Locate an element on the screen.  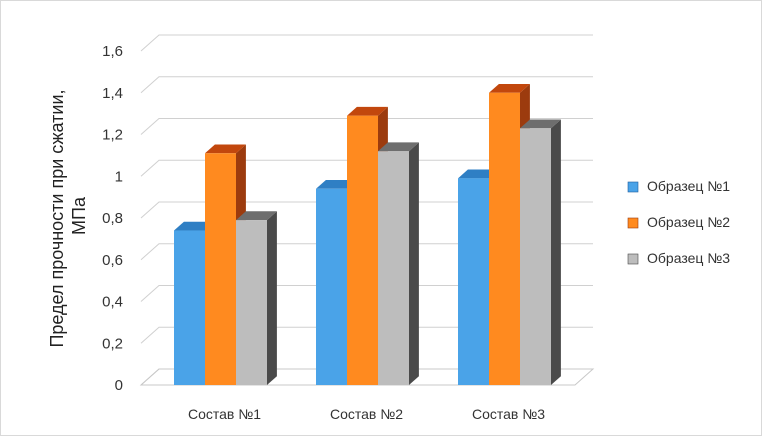
y-tick-label: 1 is located at coordinates (119, 176).